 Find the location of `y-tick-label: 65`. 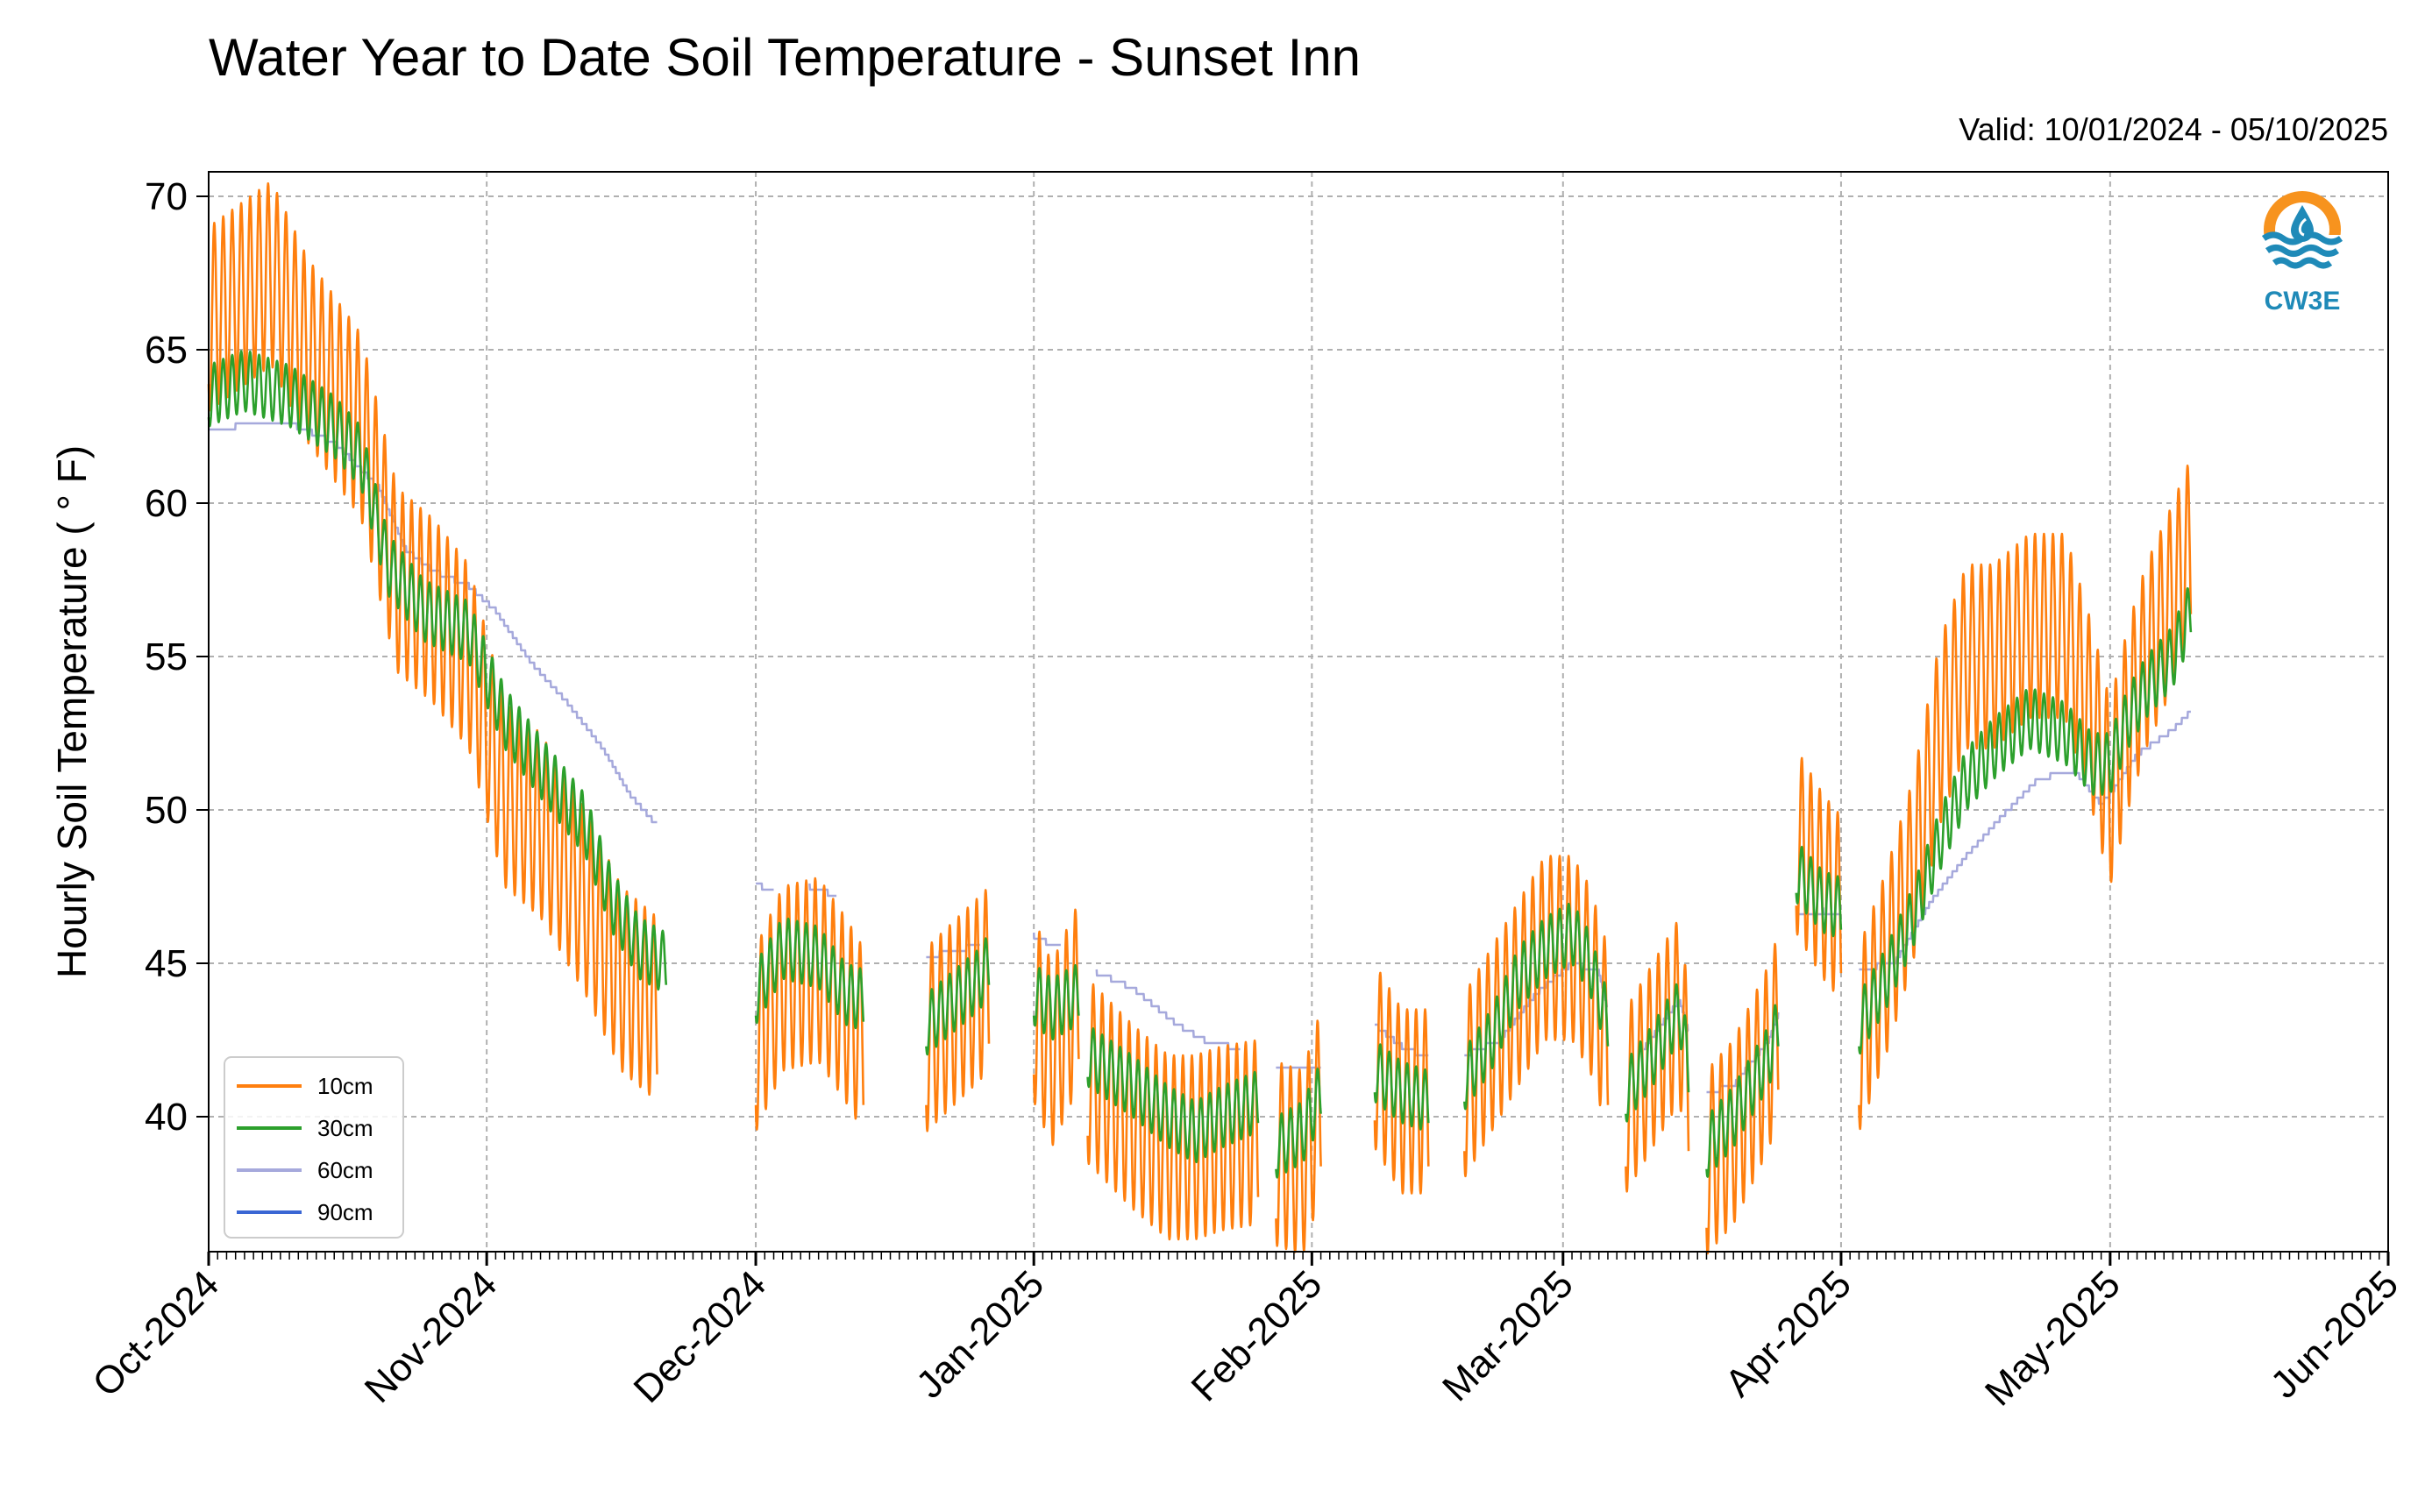

y-tick-label: 65 is located at coordinates (166, 350).